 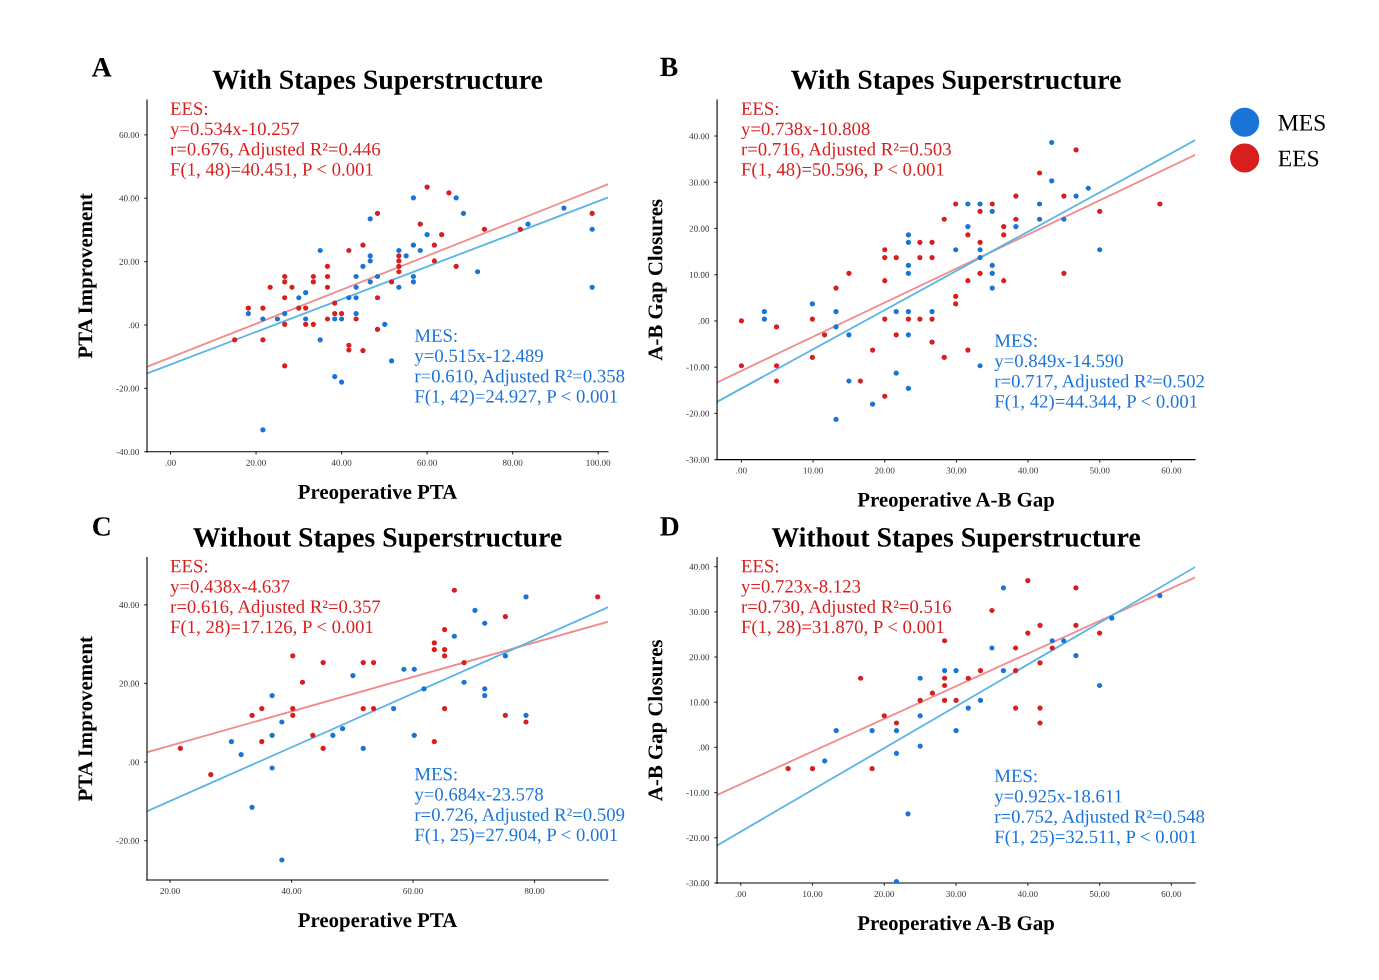 I want to click on y-tick-label: -10.00, so click(x=698, y=367).